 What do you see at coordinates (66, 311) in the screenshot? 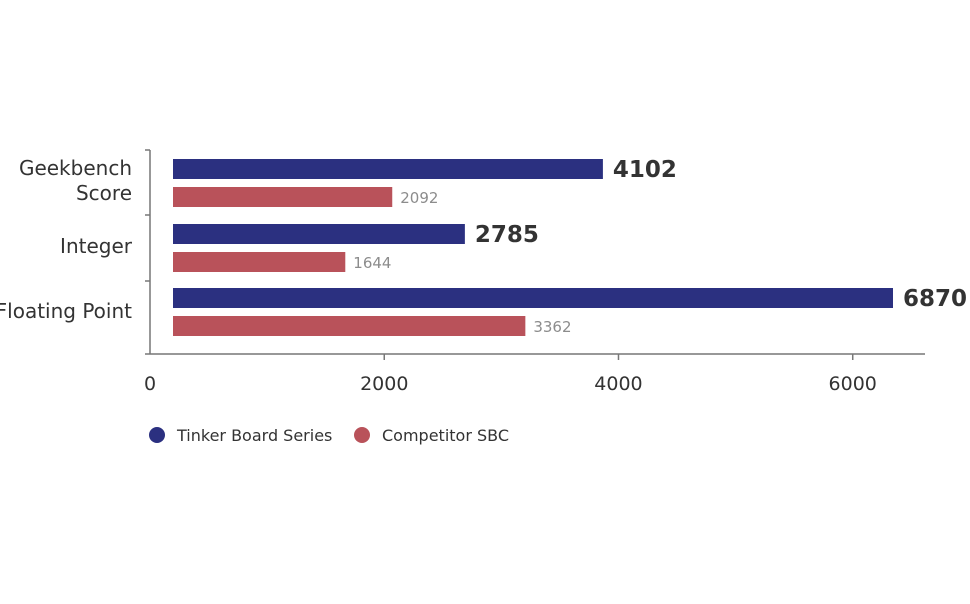
I see `category-label: Floating Point` at bounding box center [66, 311].